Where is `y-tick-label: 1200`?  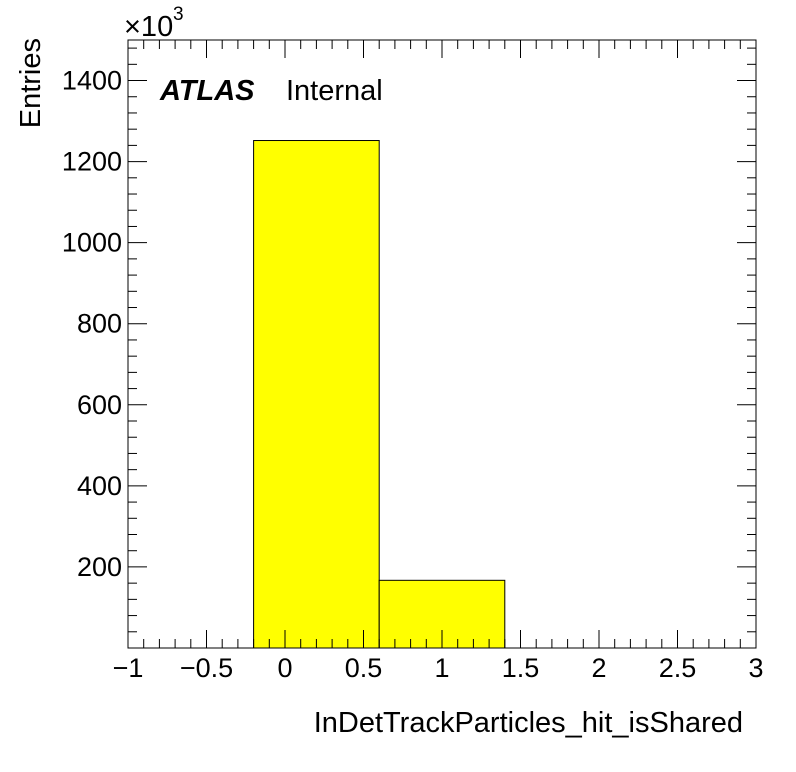 y-tick-label: 1200 is located at coordinates (92, 162).